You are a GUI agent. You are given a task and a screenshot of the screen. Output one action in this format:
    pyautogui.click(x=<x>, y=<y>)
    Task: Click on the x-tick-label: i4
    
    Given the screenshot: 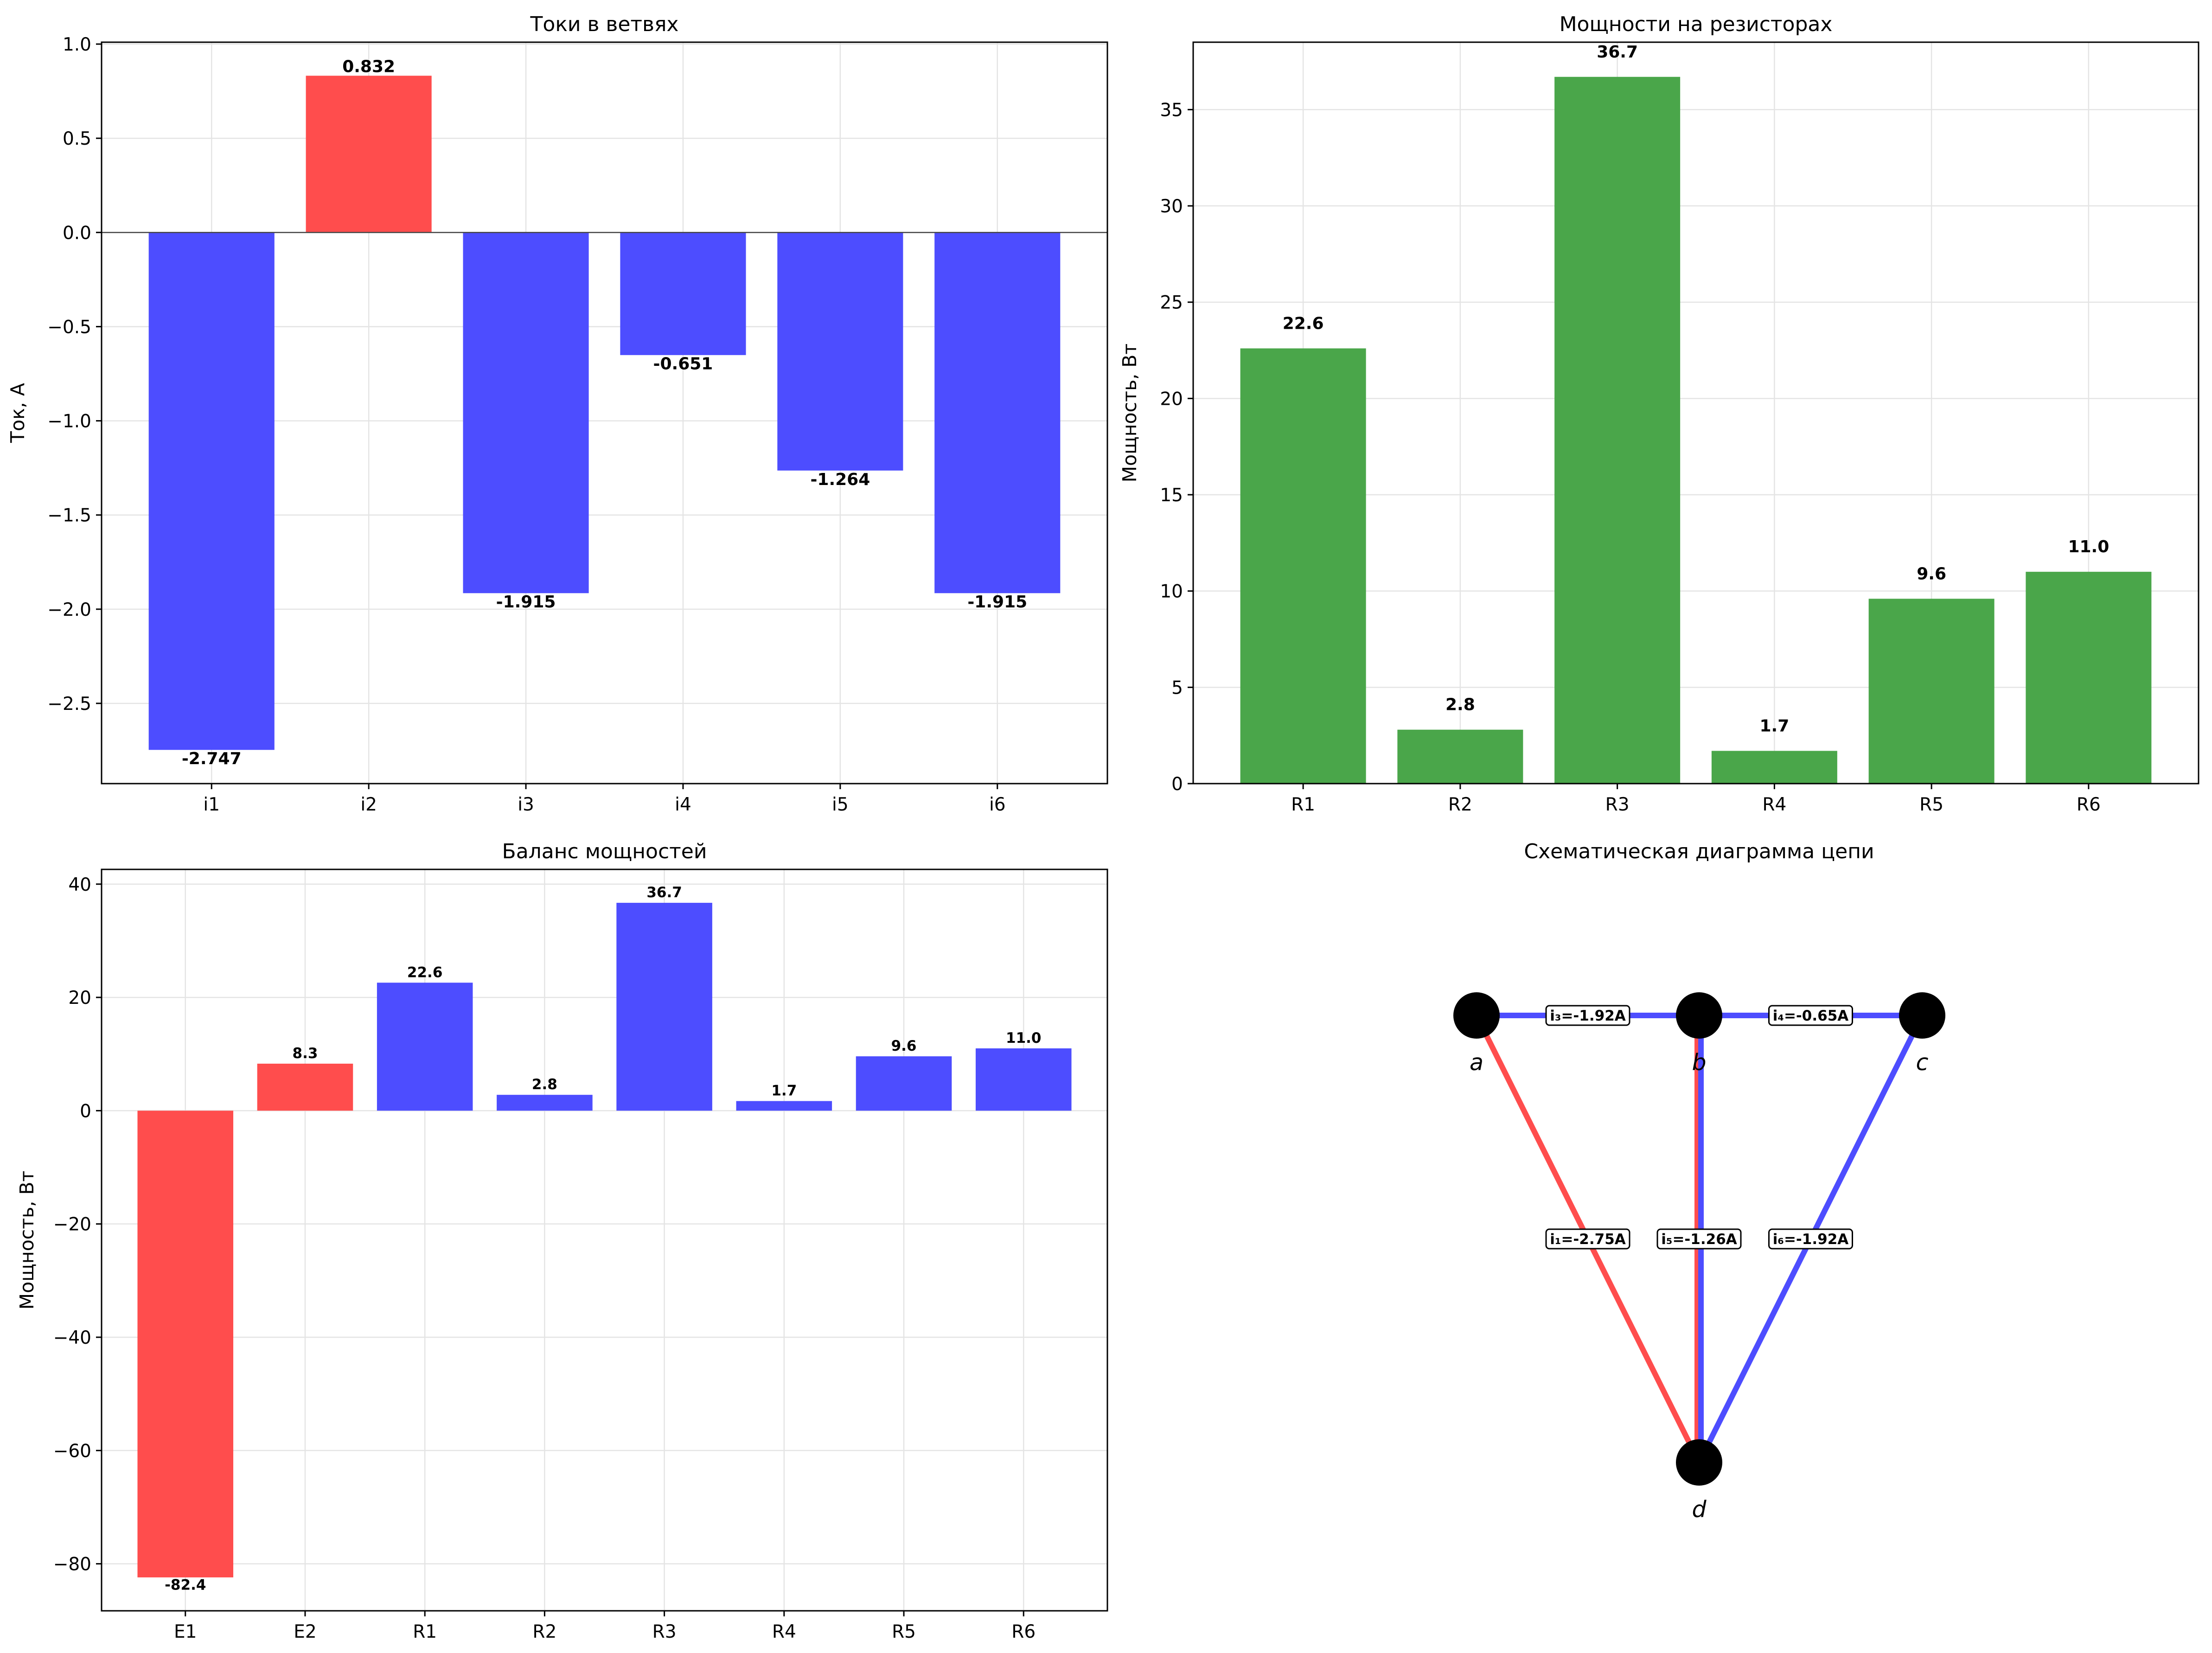 What is the action you would take?
    pyautogui.click(x=683, y=804)
    